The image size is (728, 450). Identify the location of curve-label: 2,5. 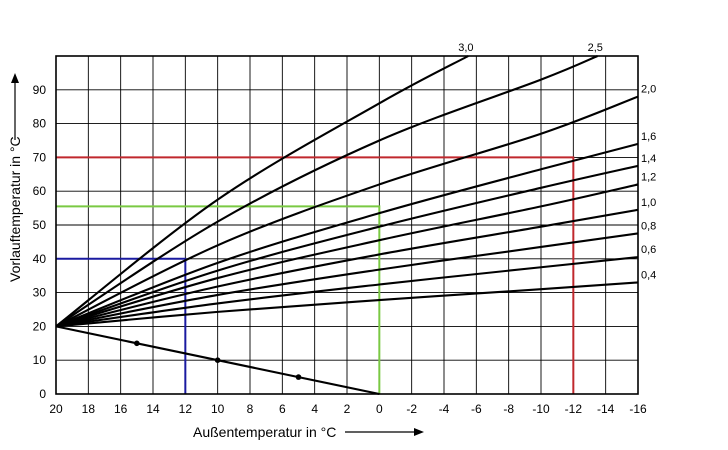
(595, 48).